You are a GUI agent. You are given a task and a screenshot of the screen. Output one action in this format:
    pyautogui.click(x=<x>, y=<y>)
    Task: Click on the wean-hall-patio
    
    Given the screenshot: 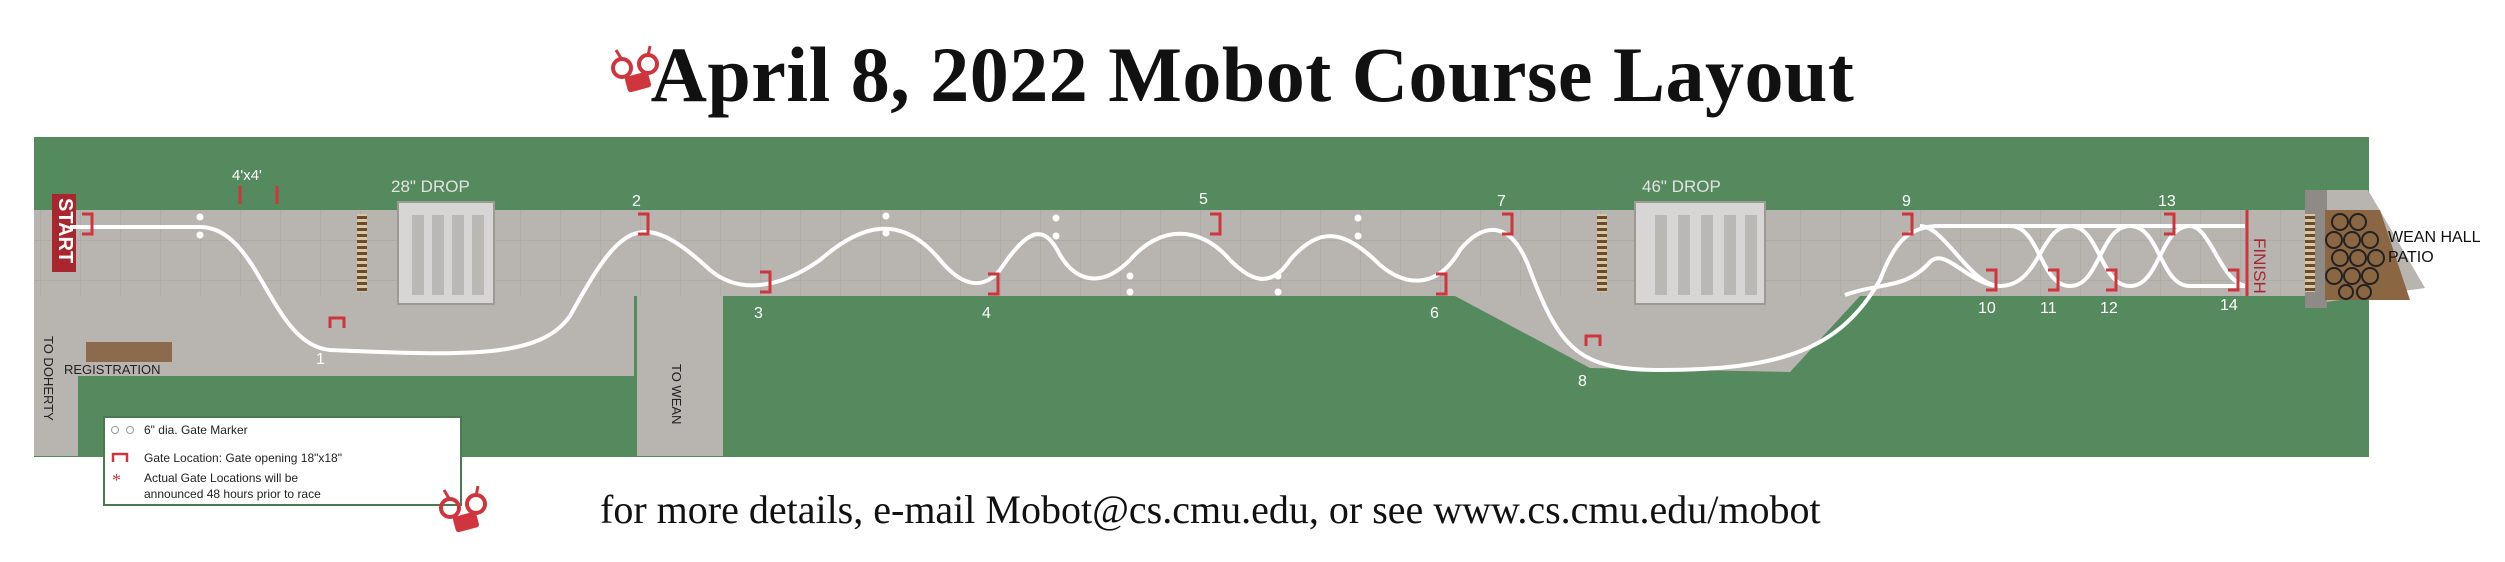 What is the action you would take?
    pyautogui.click(x=2367, y=255)
    